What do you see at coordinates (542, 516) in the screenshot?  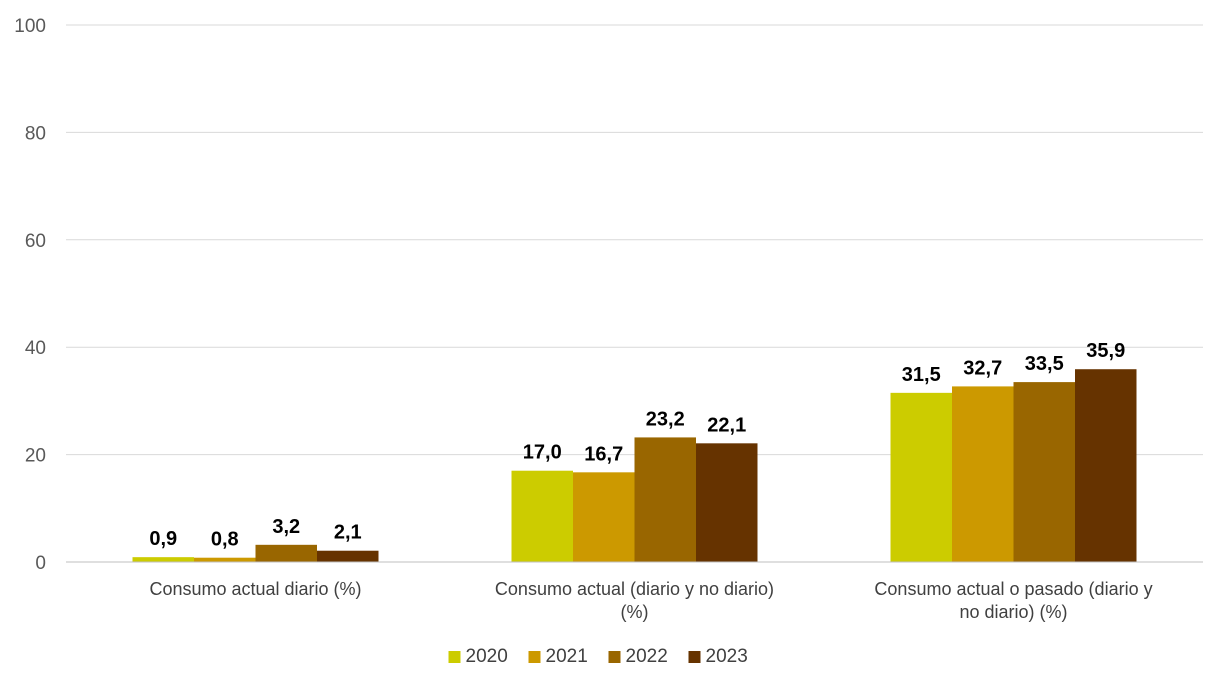 I see `bar-2020-cat2` at bounding box center [542, 516].